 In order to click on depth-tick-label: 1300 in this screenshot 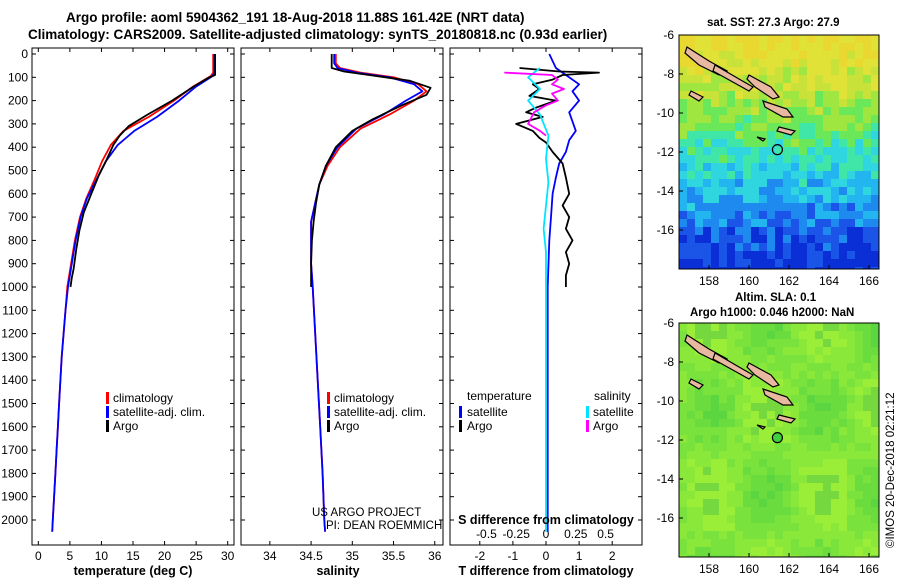, I will do `click(14, 357)`.